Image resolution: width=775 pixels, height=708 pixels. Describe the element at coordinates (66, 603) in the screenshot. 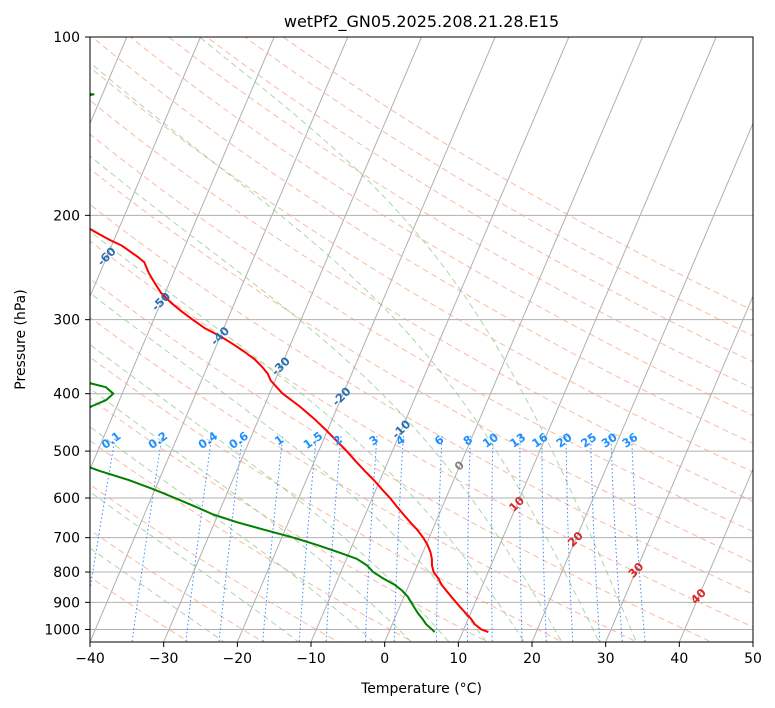

I see `y-tick-label: 900` at that location.